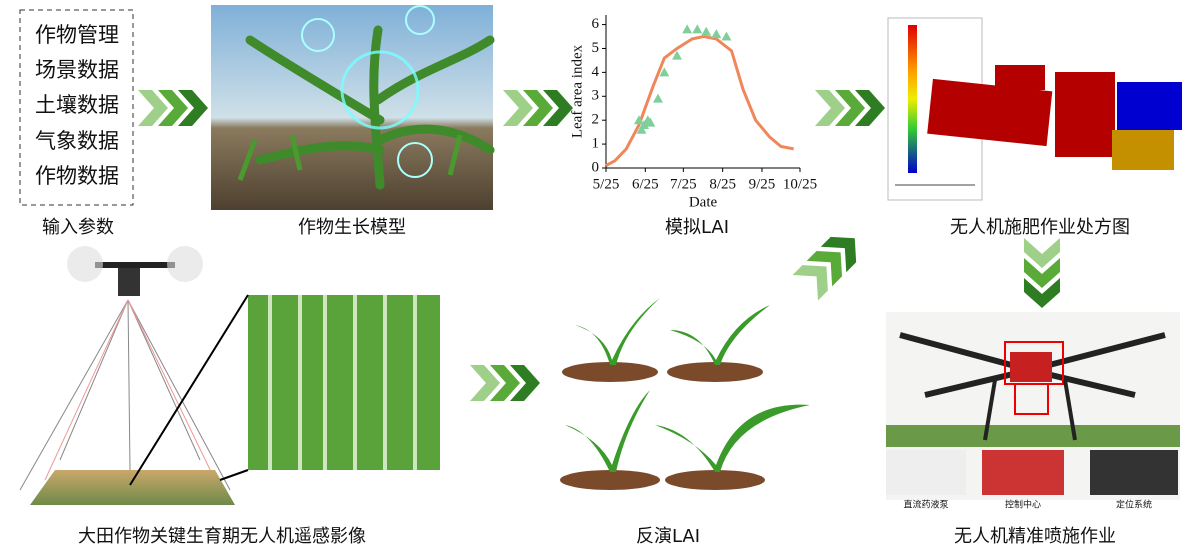 The image size is (1200, 557). I want to click on part-label: 控制中心, so click(1023, 505).